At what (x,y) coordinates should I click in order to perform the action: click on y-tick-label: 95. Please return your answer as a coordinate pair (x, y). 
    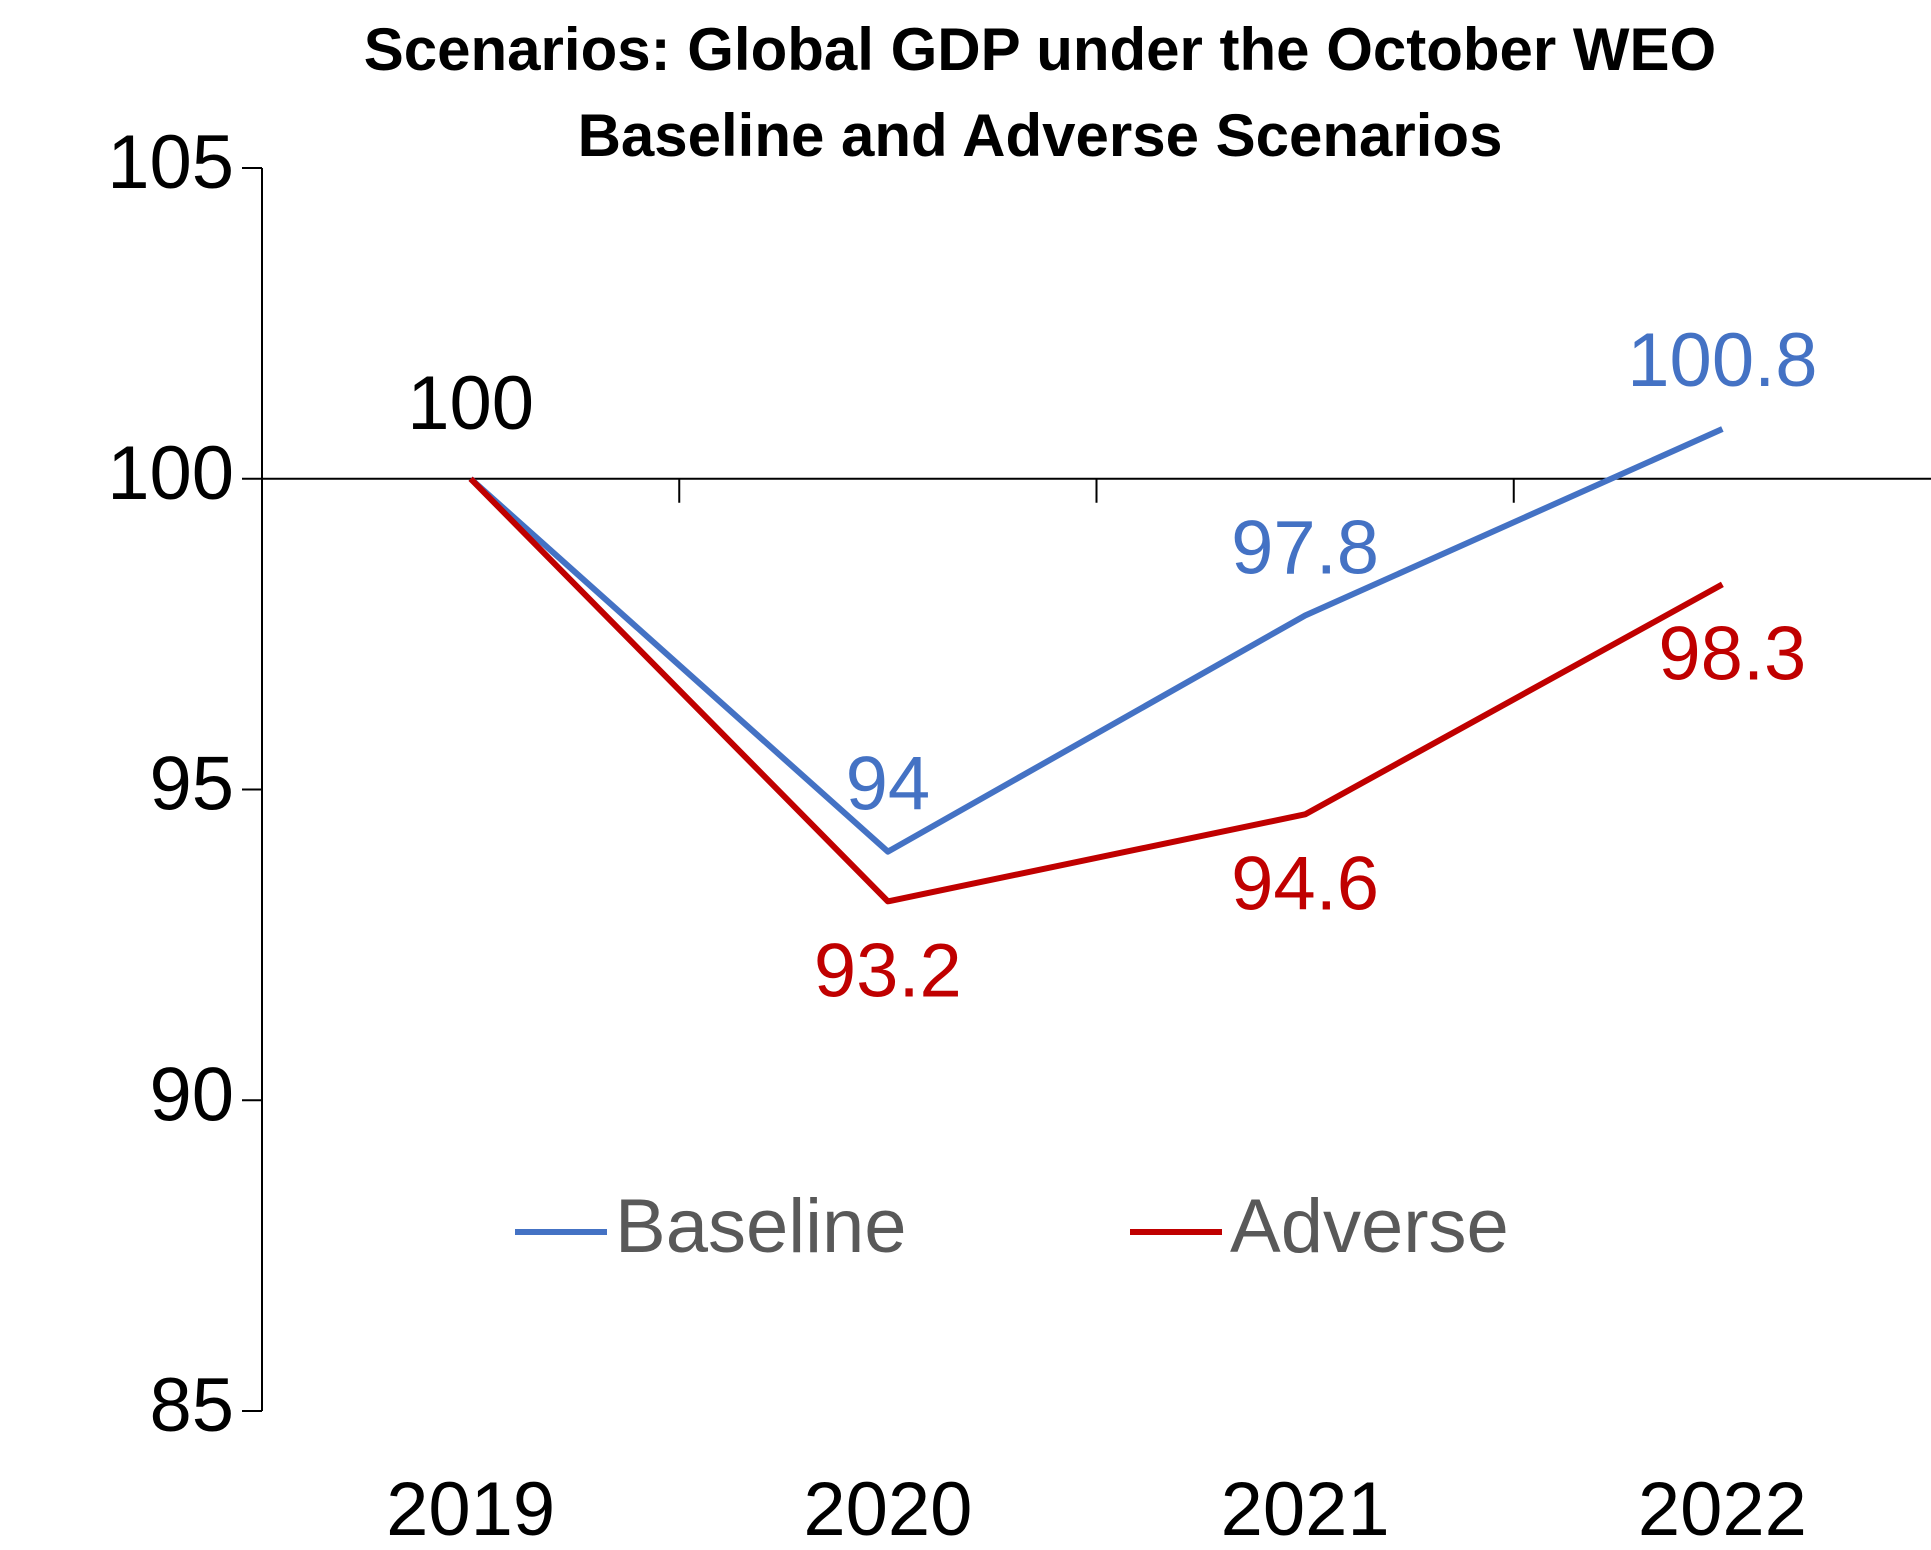
    Looking at the image, I should click on (191, 784).